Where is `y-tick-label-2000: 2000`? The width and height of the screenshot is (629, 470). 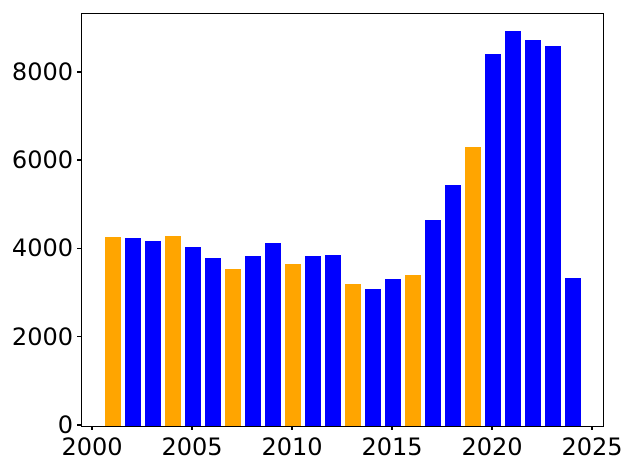 y-tick-label-2000: 2000 is located at coordinates (42, 336).